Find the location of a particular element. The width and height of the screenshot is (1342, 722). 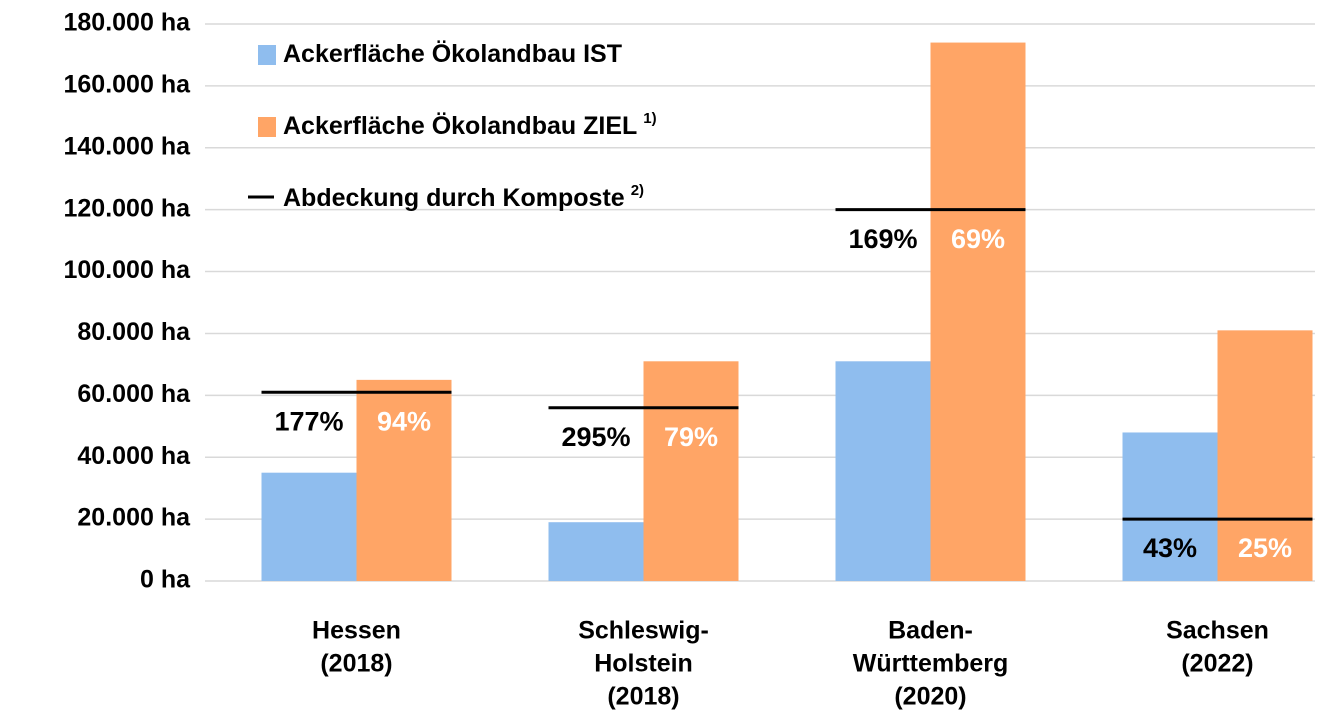

data-label: 169% is located at coordinates (882, 239).